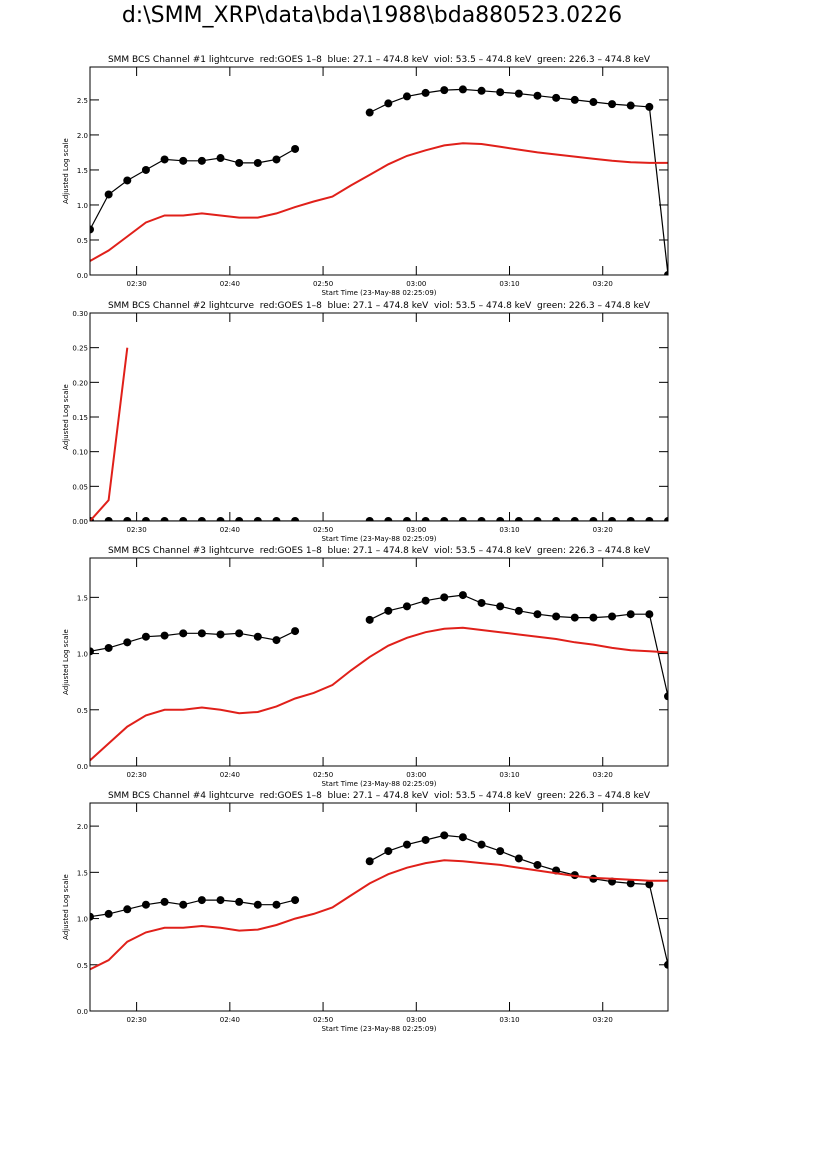 This screenshot has width=826, height=1173. I want to click on x-axis-label: Start Time (23-May-88 02:25:09), so click(378, 293).